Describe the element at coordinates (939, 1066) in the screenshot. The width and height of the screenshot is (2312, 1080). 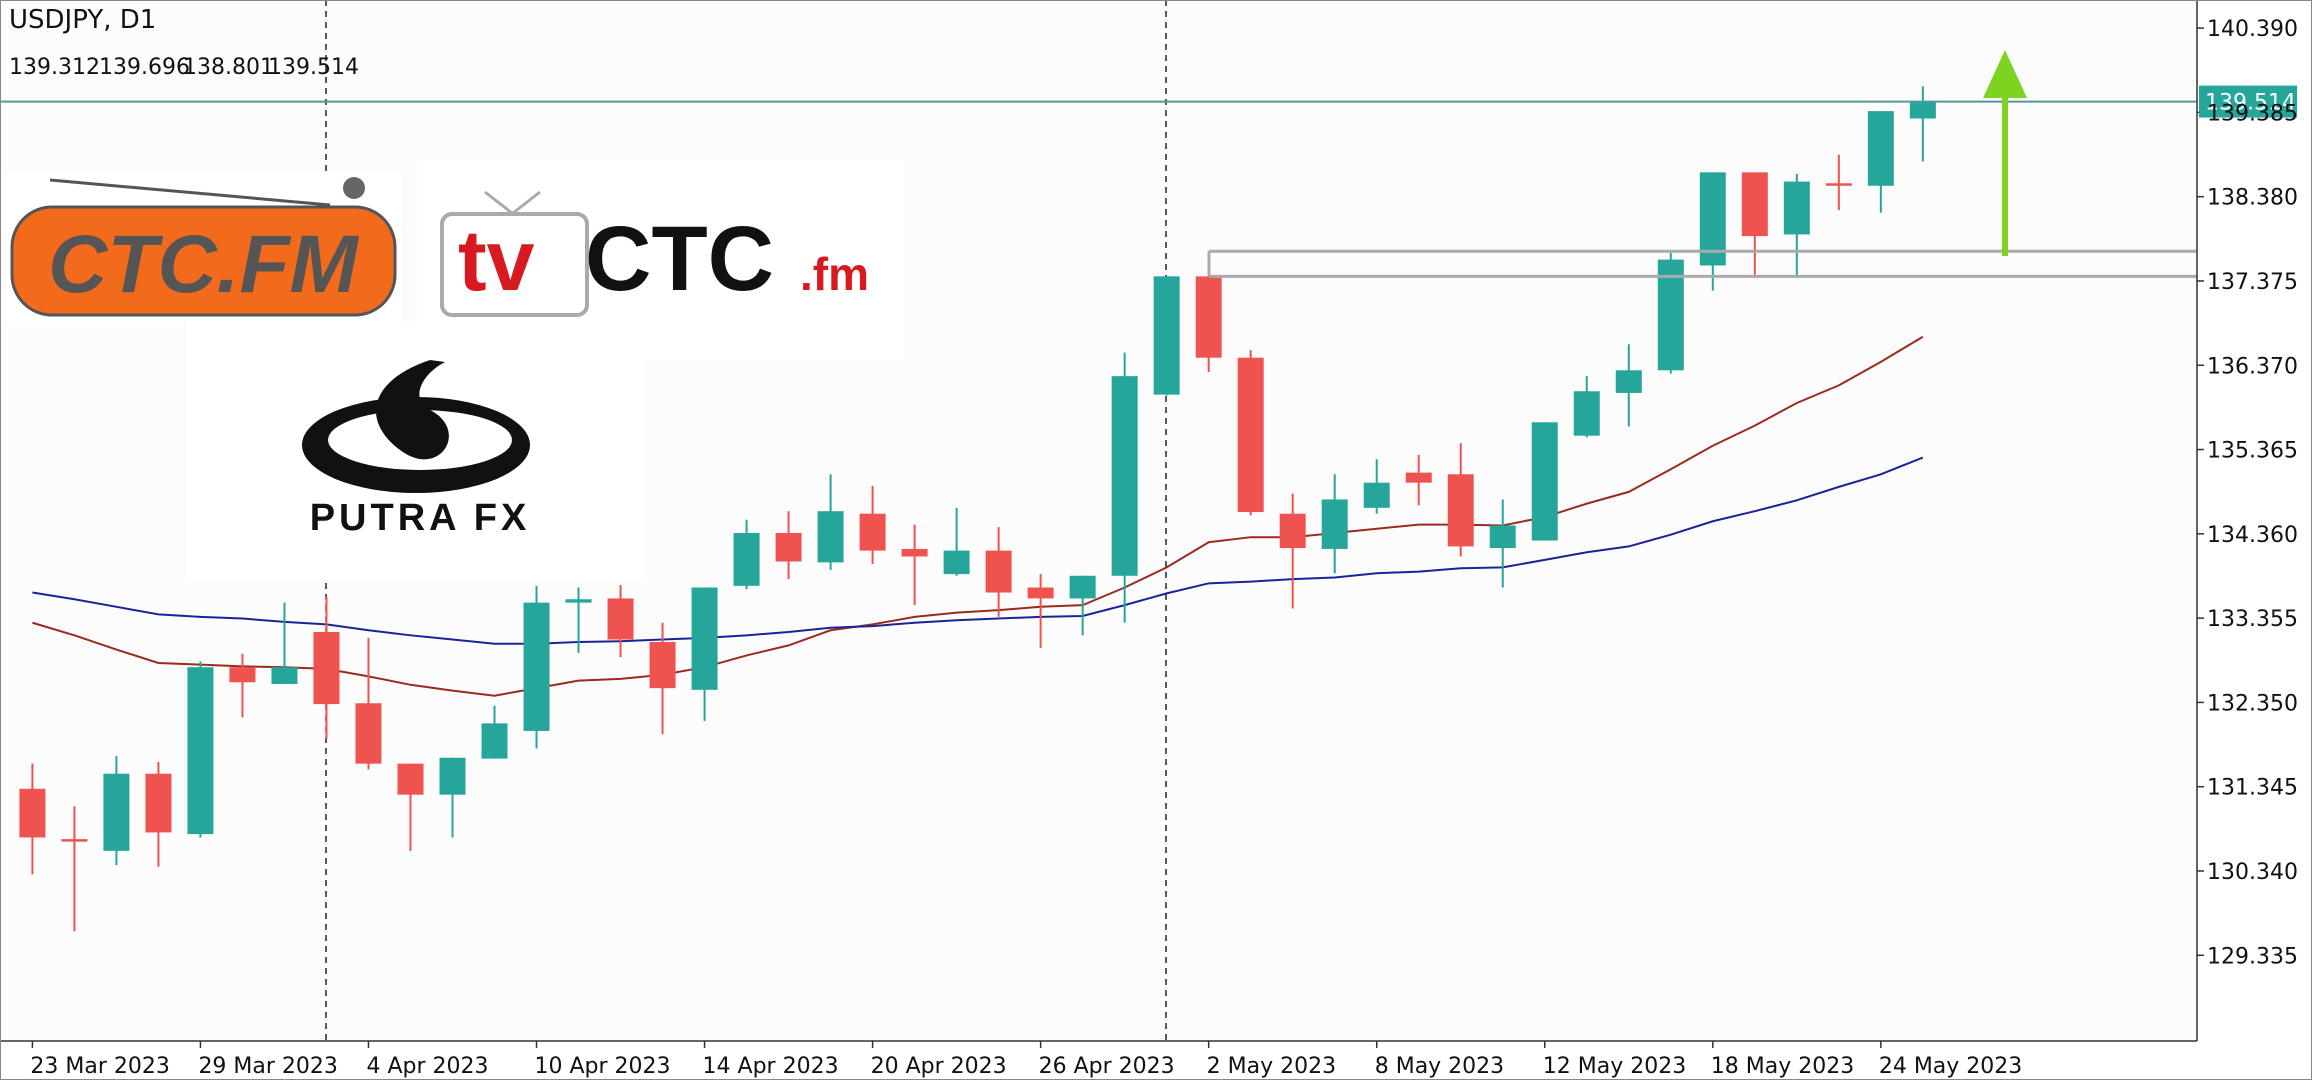
I see `x-tick-label: 20 Apr 2023` at that location.